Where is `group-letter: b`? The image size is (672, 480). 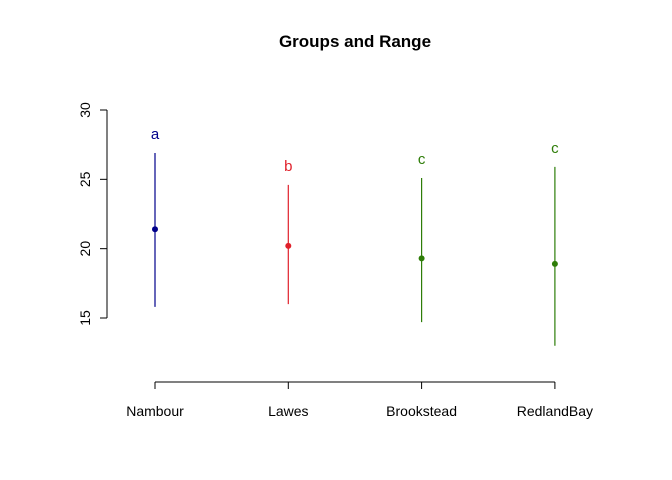
group-letter: b is located at coordinates (288, 166).